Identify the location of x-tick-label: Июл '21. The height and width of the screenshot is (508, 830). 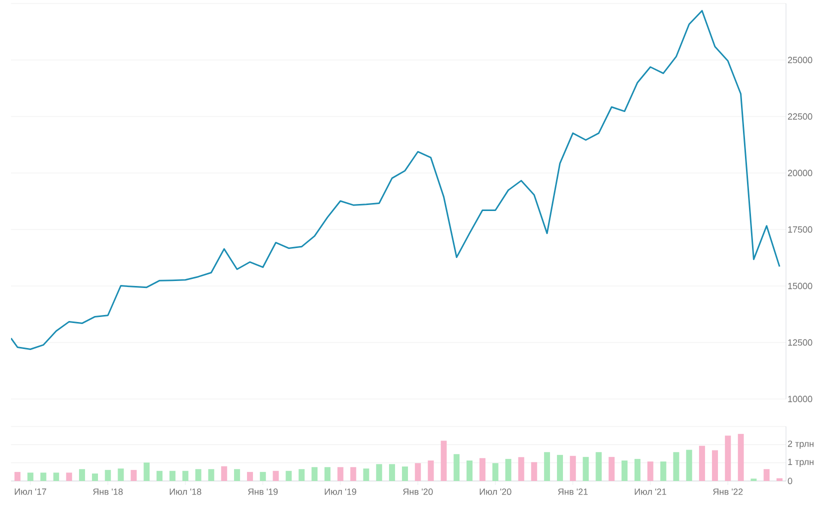
(650, 491).